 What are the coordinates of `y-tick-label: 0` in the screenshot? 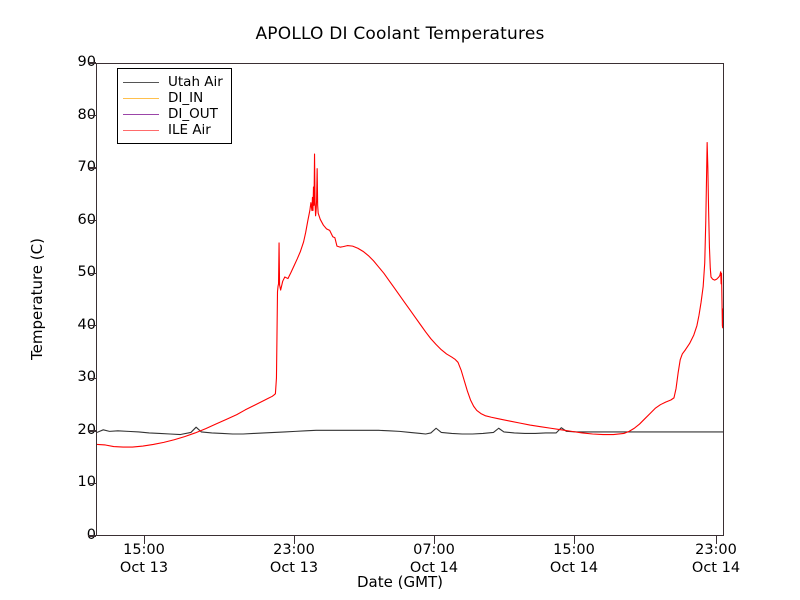 It's located at (66, 535).